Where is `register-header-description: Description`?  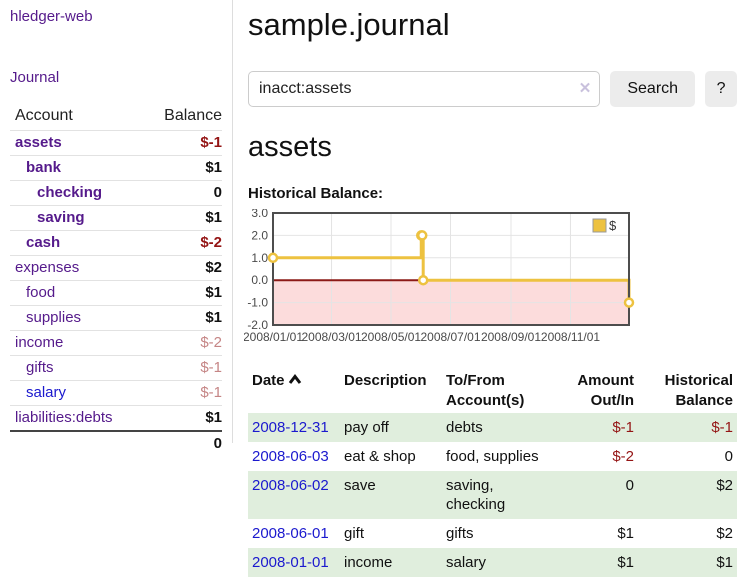 register-header-description: Description is located at coordinates (385, 380).